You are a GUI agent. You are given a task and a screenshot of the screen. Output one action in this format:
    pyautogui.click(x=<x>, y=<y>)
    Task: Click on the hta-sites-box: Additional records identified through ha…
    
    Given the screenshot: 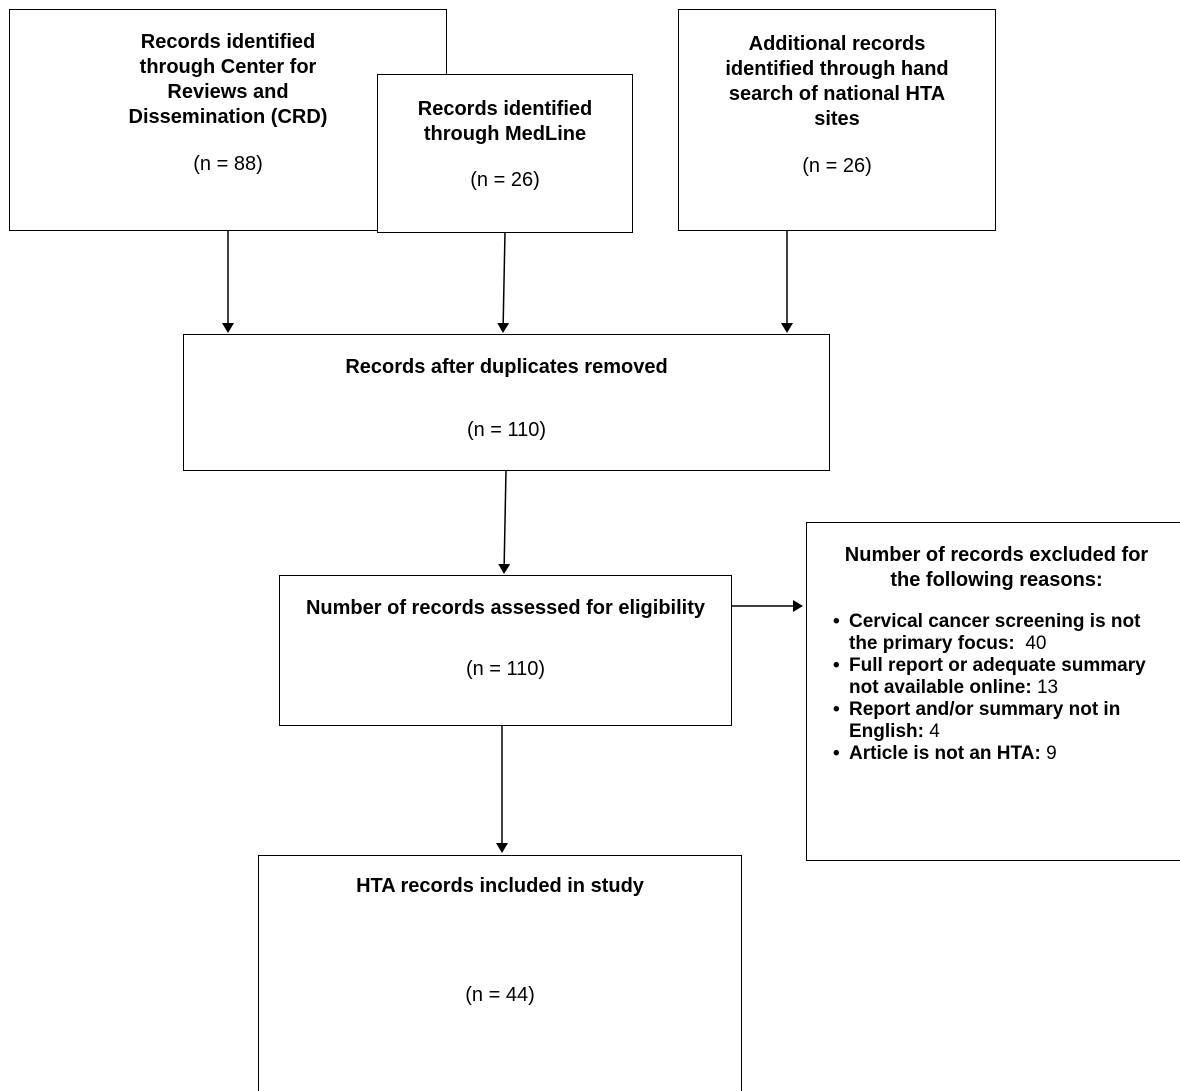 What is the action you would take?
    pyautogui.click(x=837, y=120)
    